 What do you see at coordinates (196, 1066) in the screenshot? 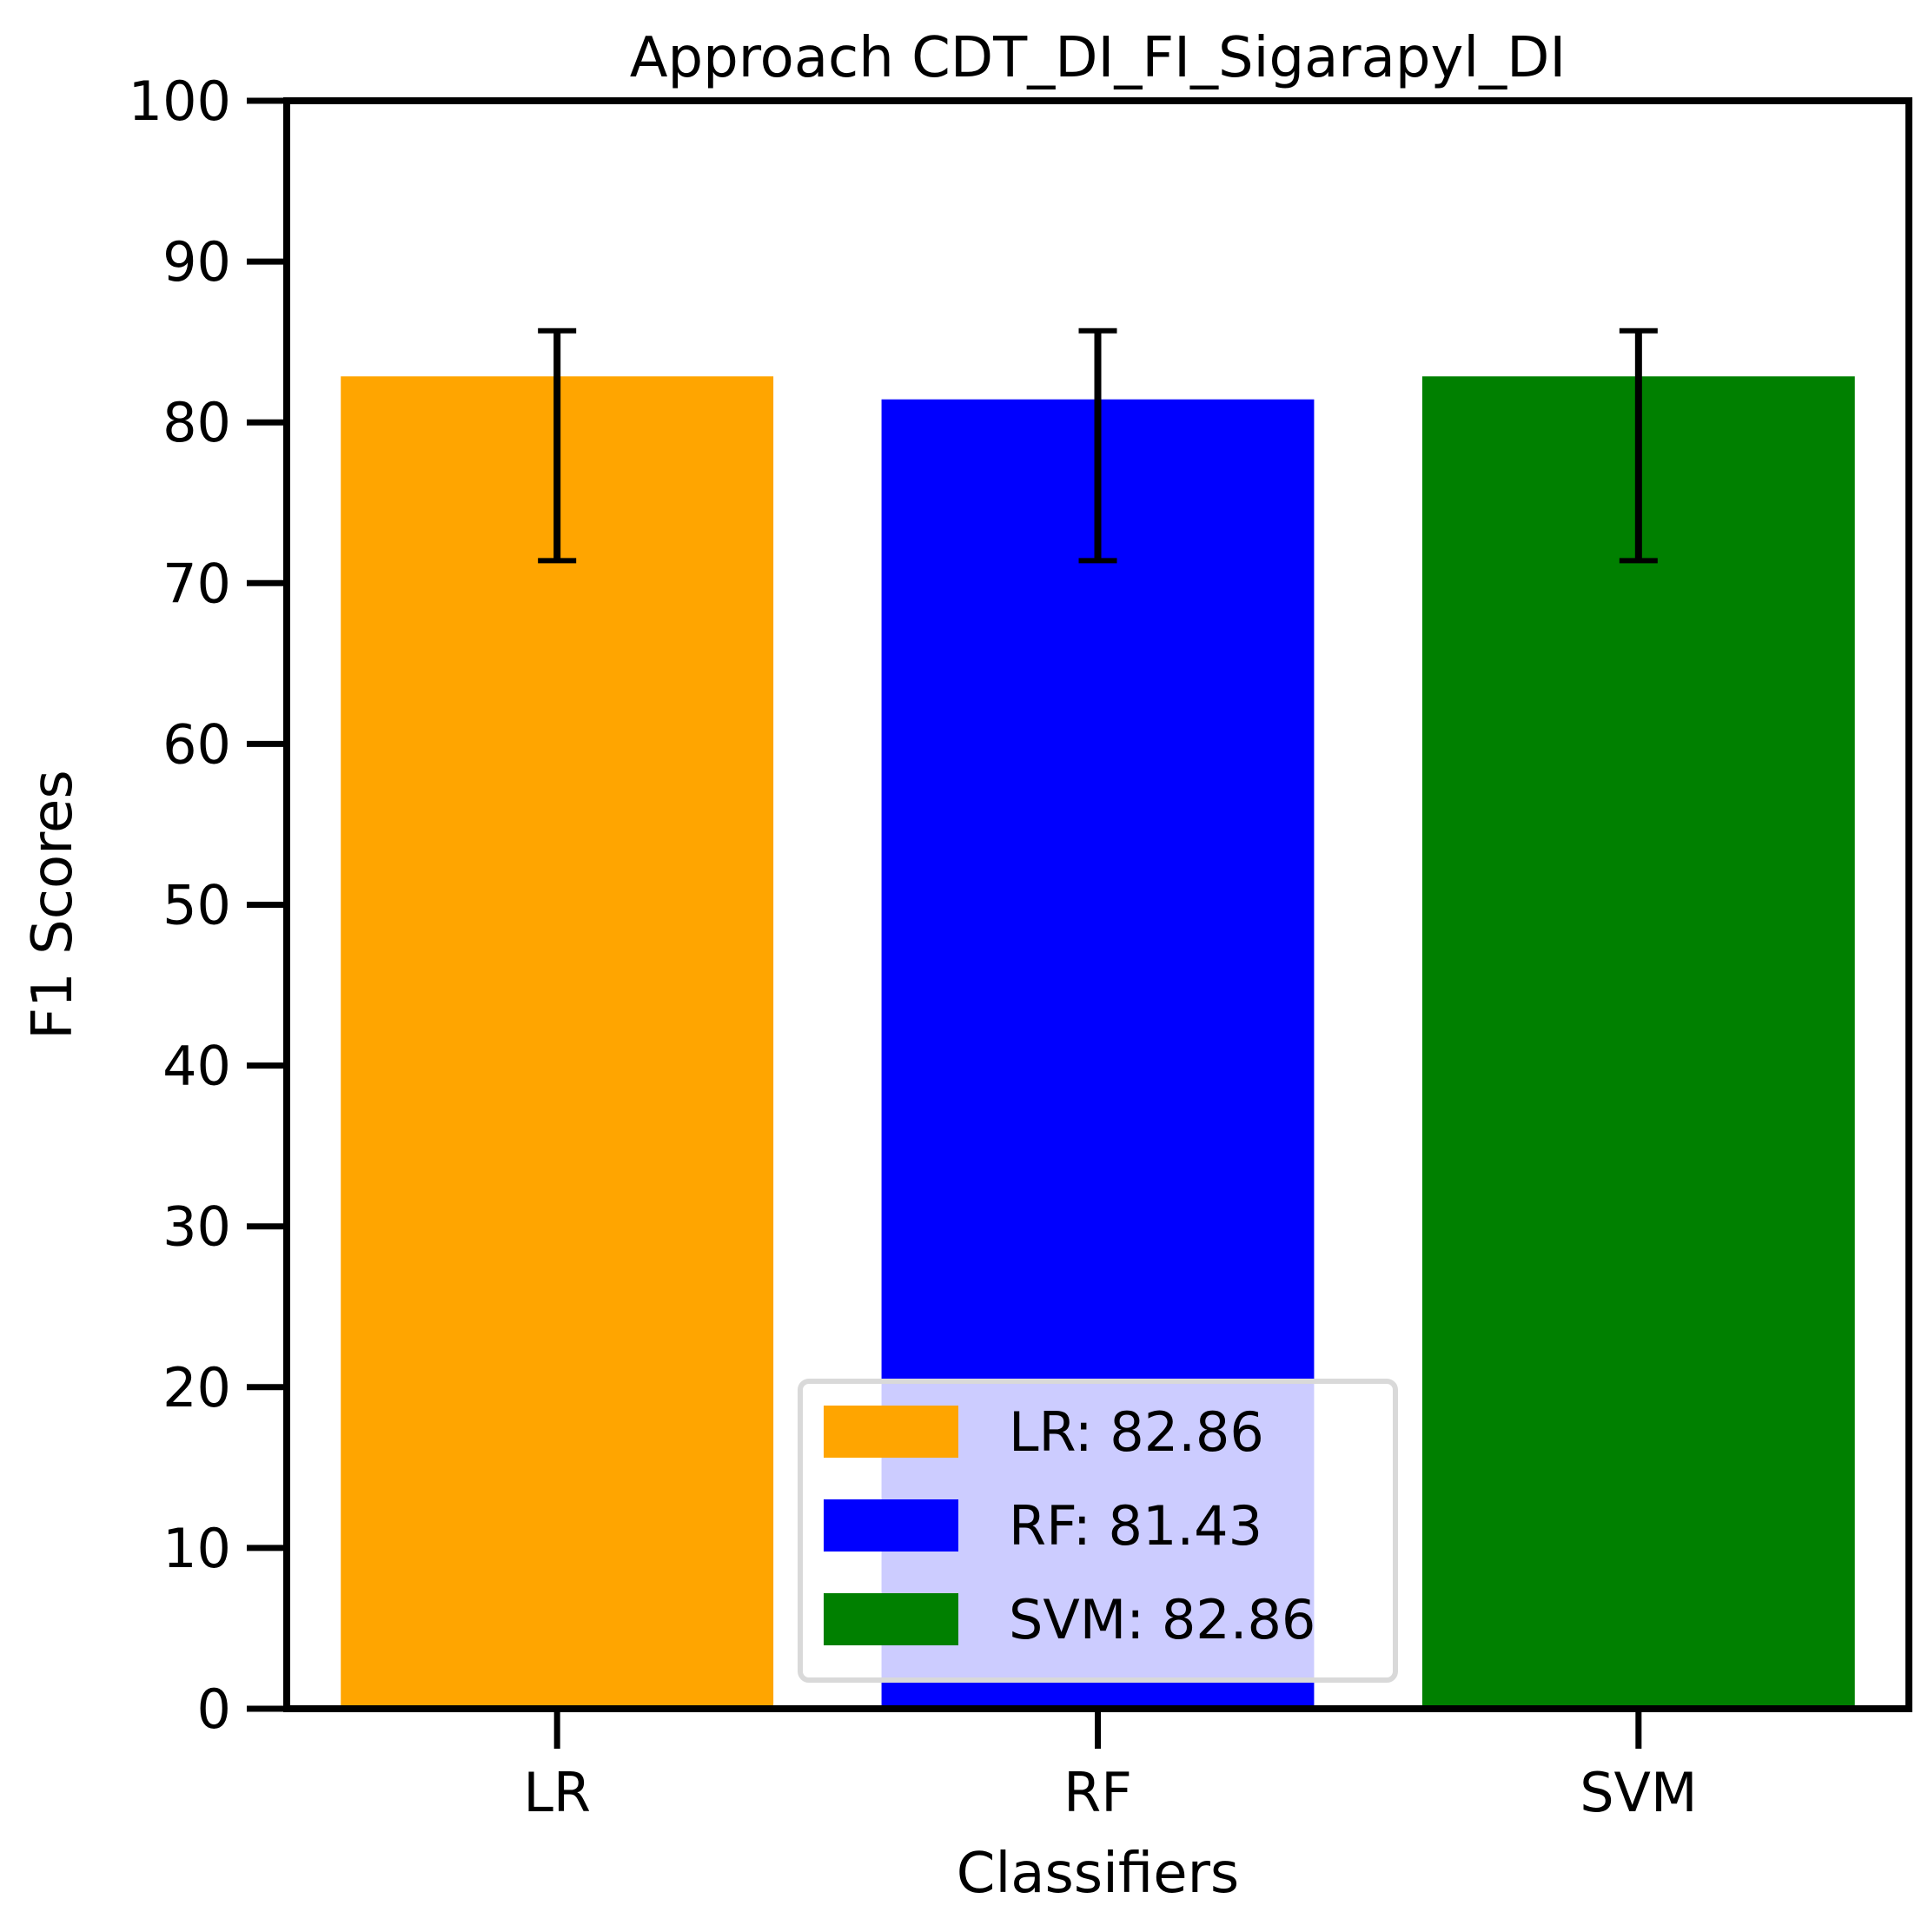
I see `y-tick-label: 40` at bounding box center [196, 1066].